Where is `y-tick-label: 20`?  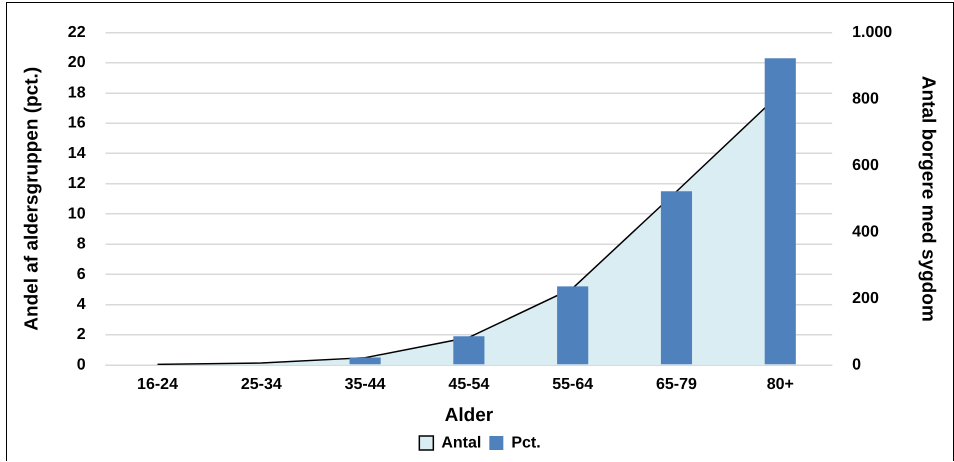 y-tick-label: 20 is located at coordinates (77, 63).